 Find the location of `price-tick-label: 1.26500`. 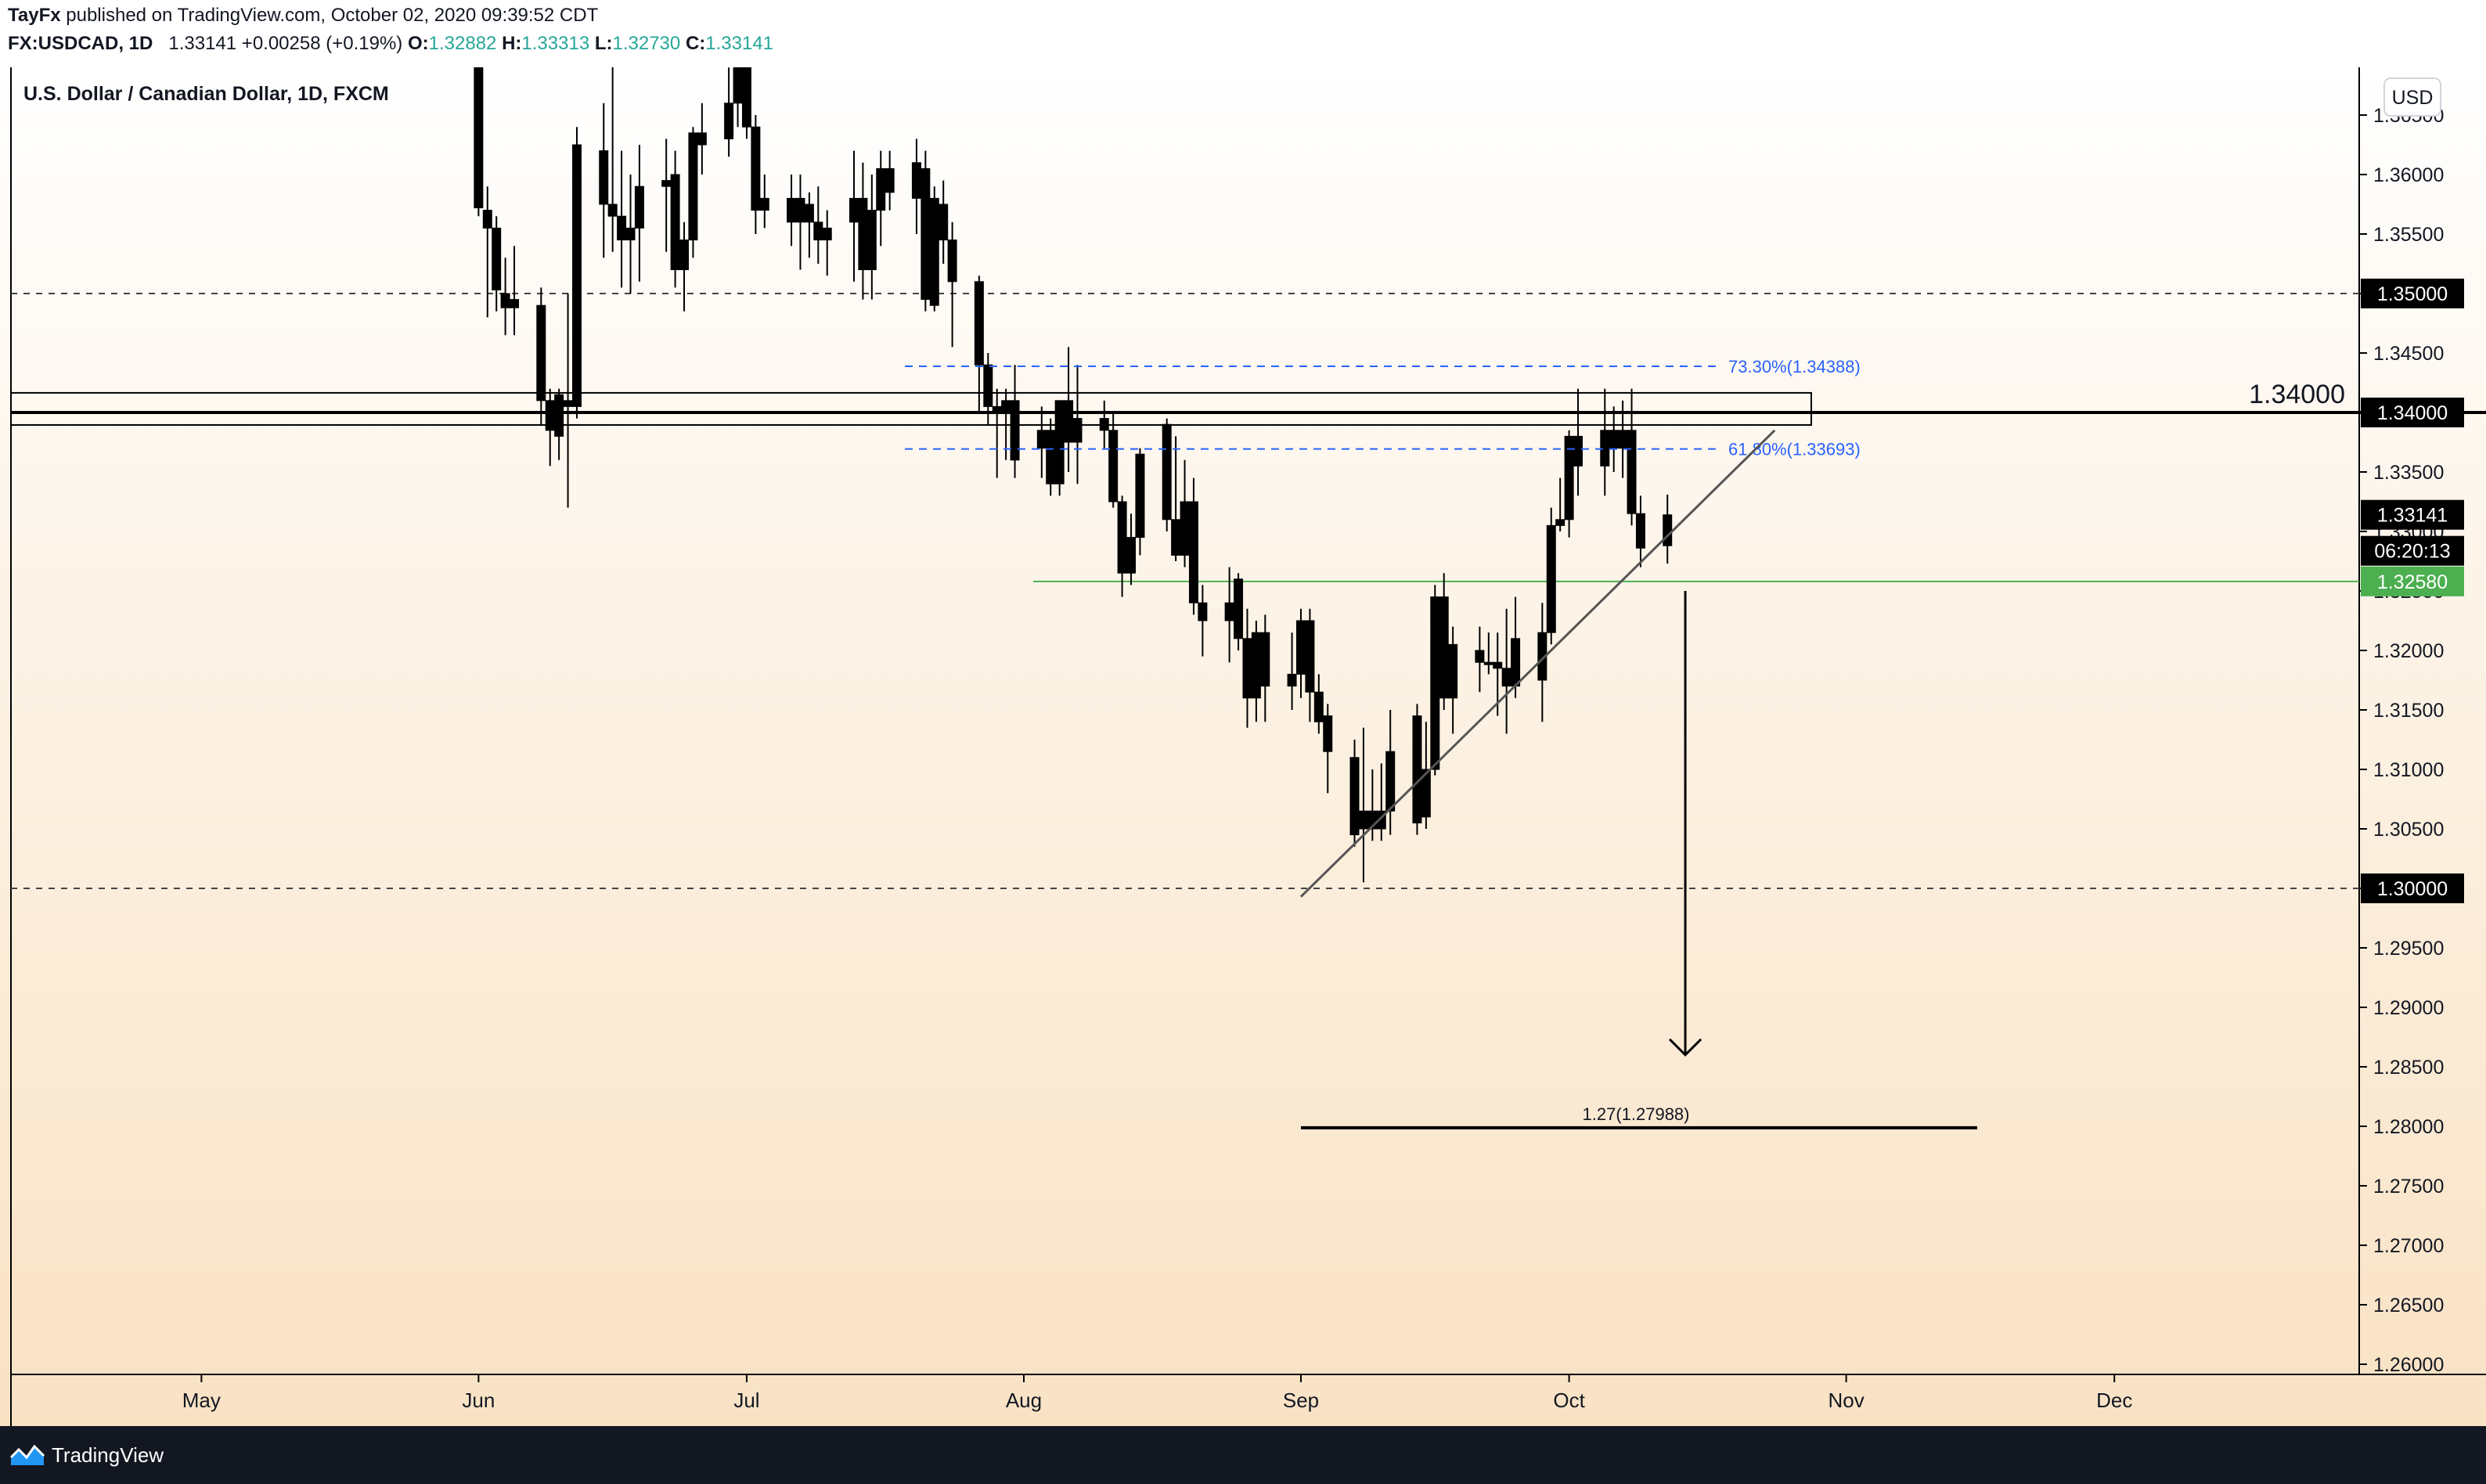

price-tick-label: 1.26500 is located at coordinates (2408, 1306).